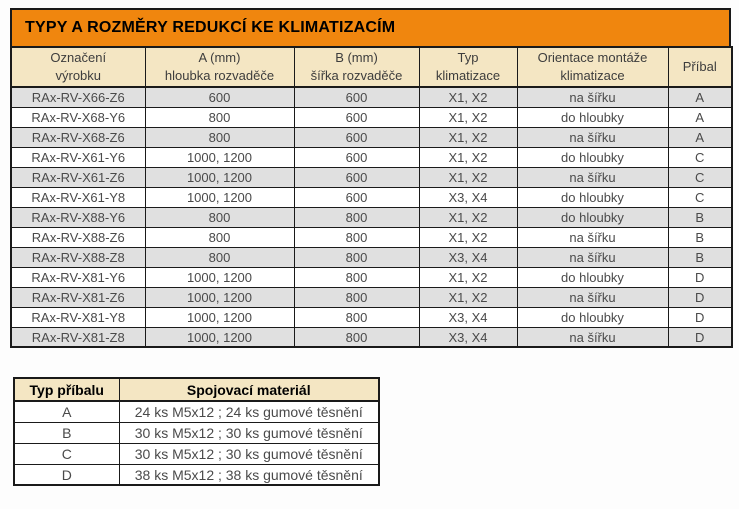 The height and width of the screenshot is (509, 739). I want to click on reduction-cell: RAx-RV-X61-Z6, so click(78, 177).